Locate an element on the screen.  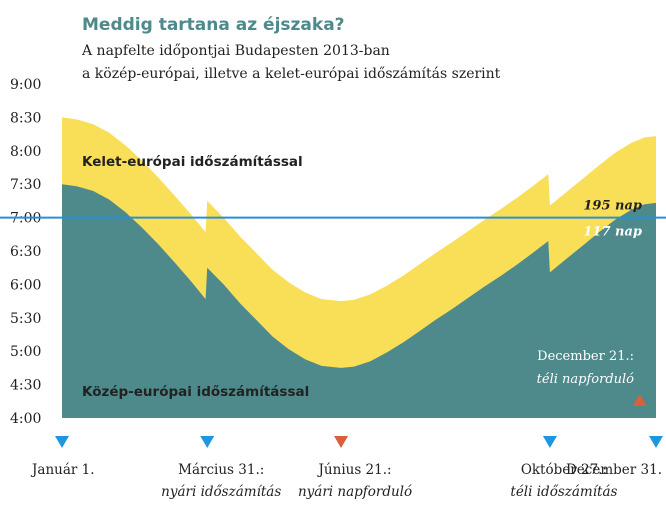
y-tick-label: 8:00 is located at coordinates (25, 152).